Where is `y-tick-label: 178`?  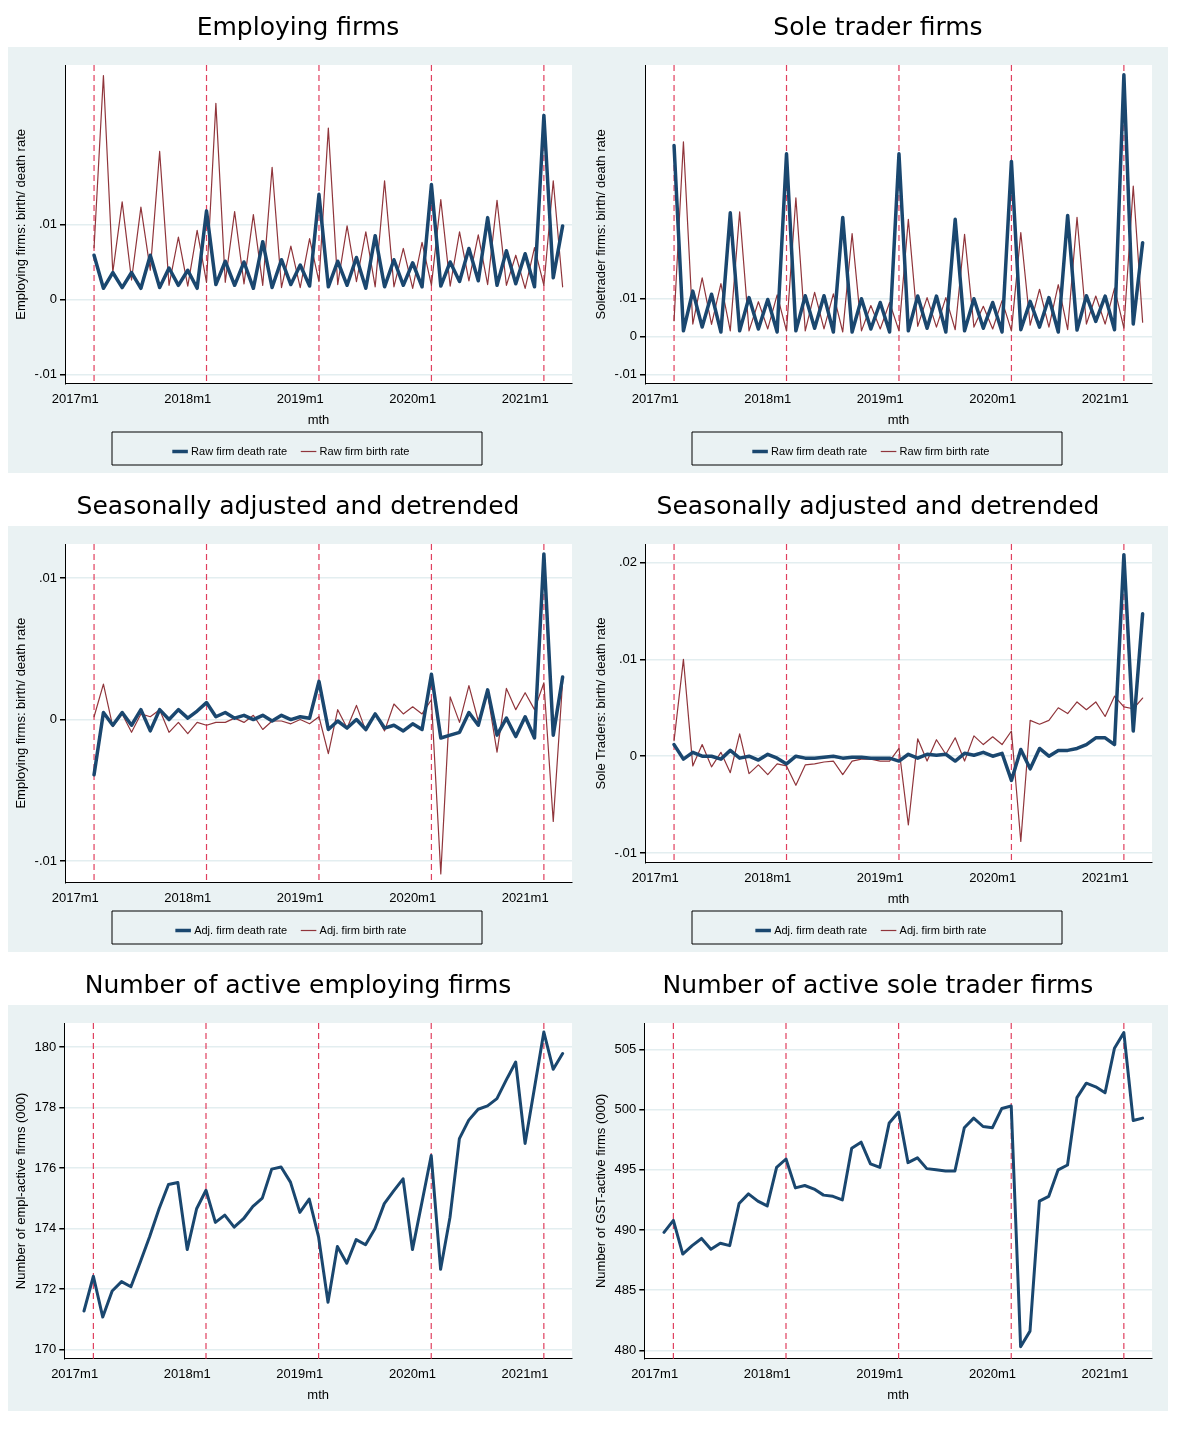 y-tick-label: 178 is located at coordinates (45, 1107).